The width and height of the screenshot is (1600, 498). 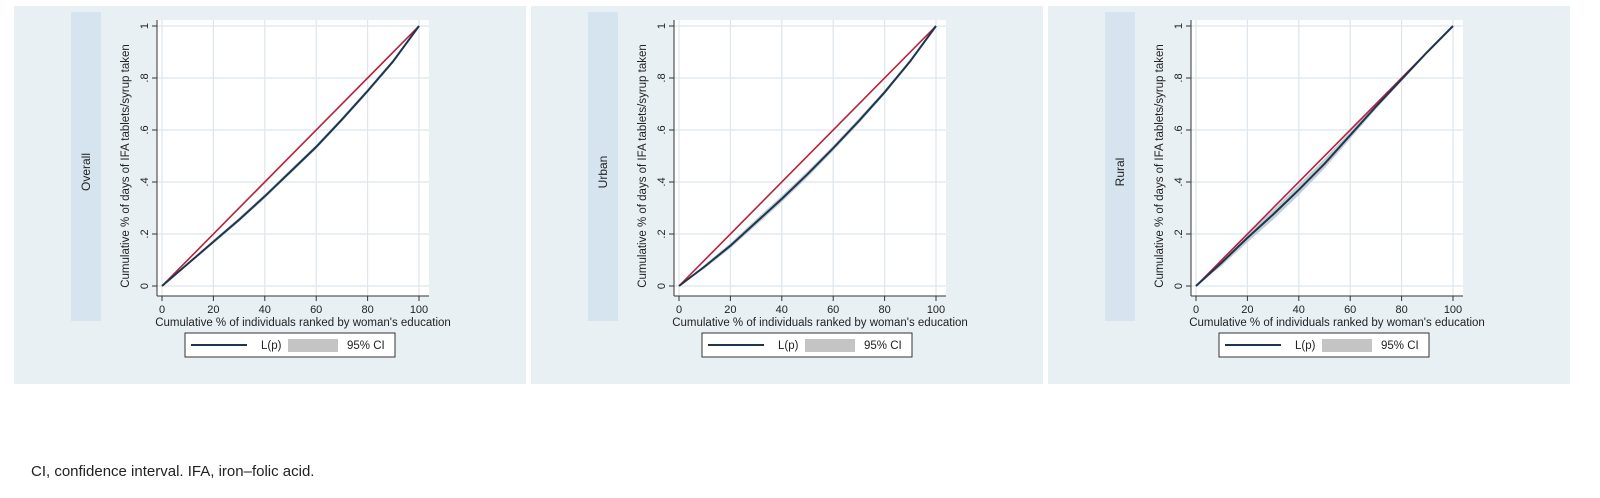 What do you see at coordinates (1120, 172) in the screenshot?
I see `panel-label: Rural` at bounding box center [1120, 172].